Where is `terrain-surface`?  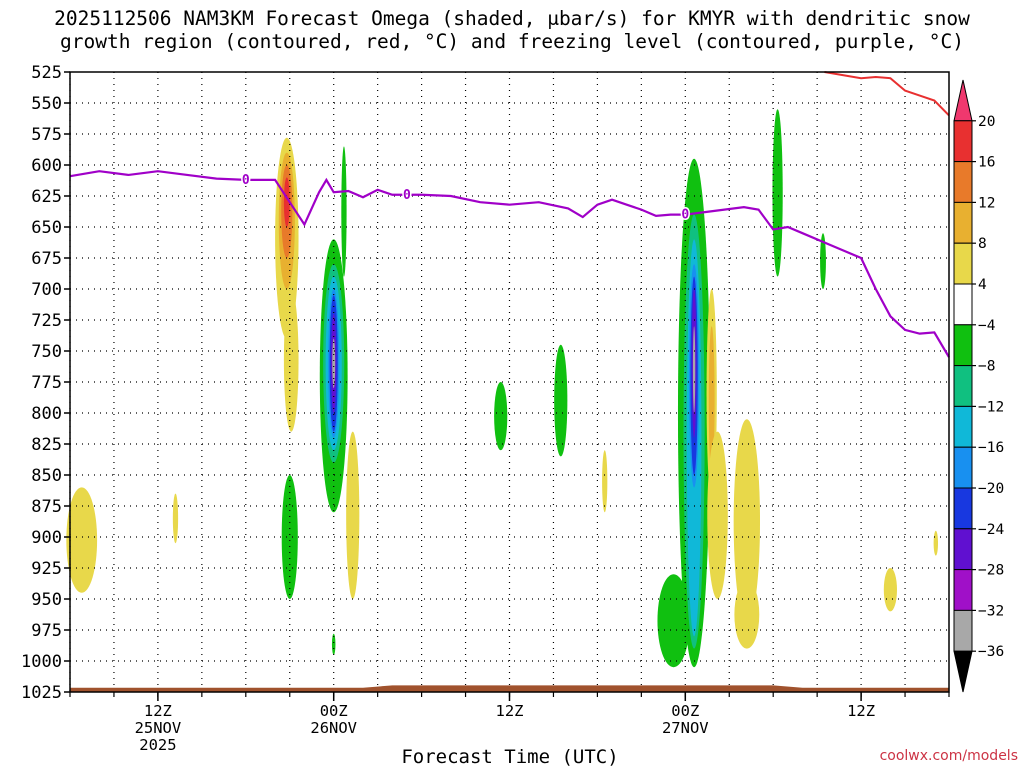
terrain-surface is located at coordinates (509, 688).